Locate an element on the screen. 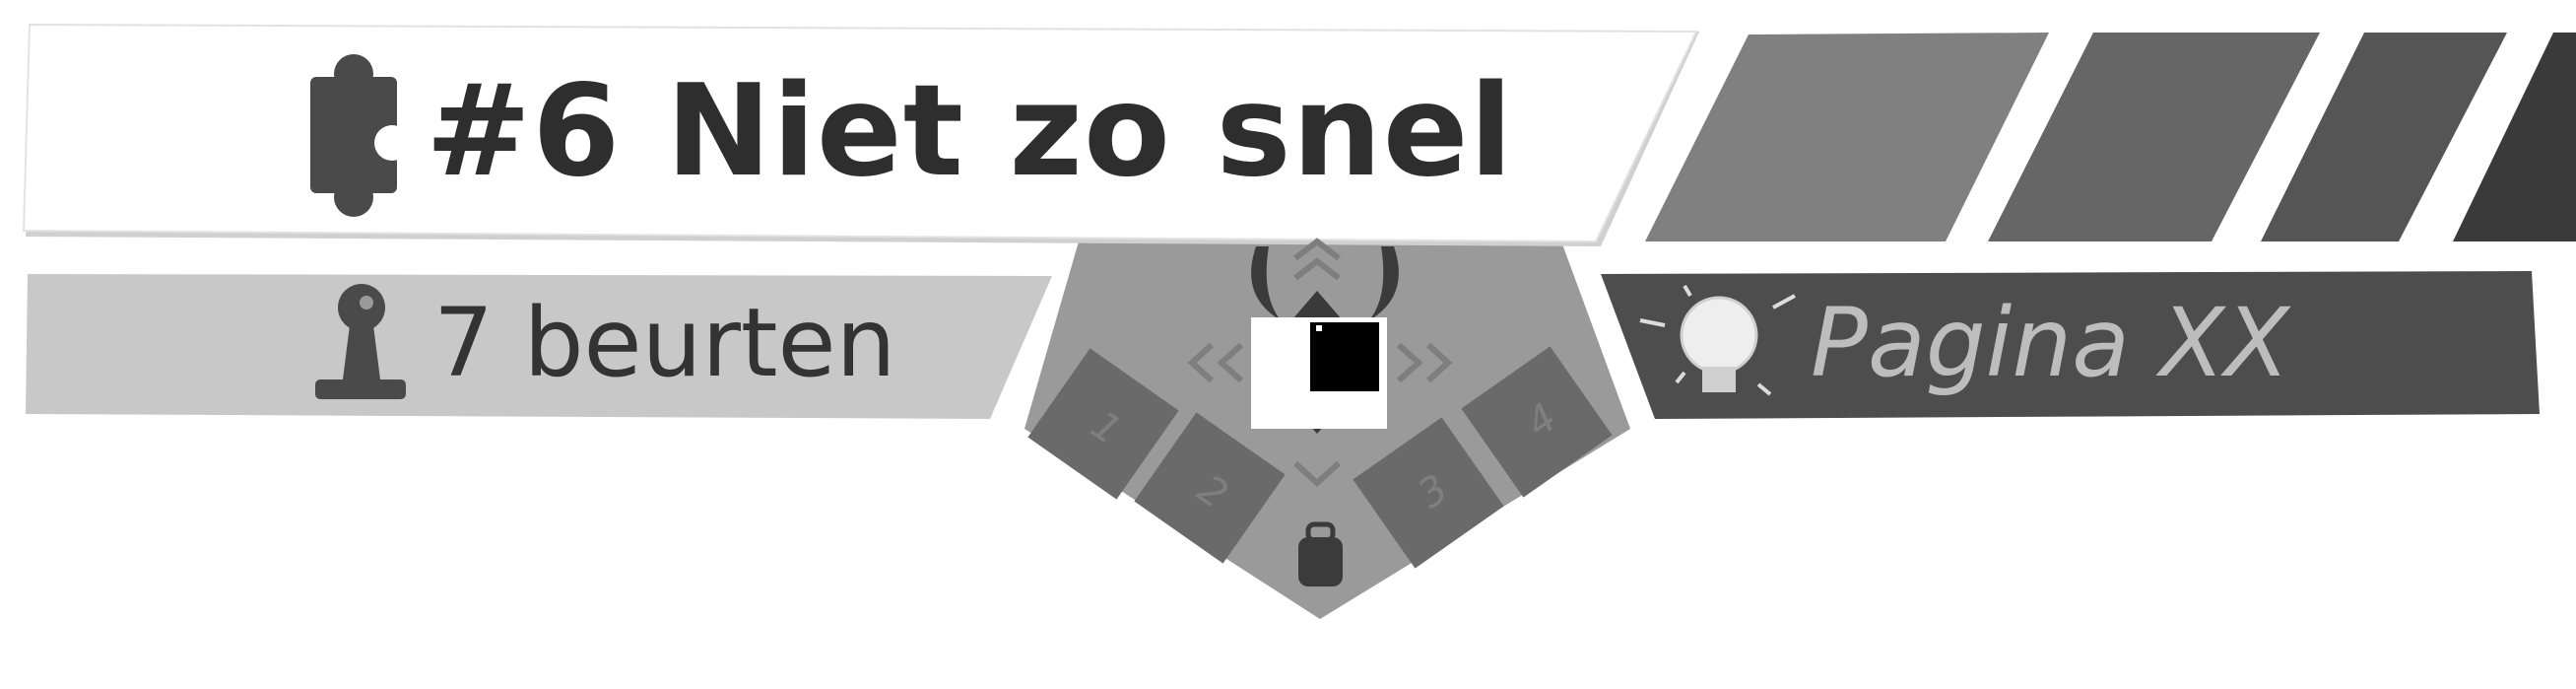 The width and height of the screenshot is (2576, 689). puzzle-piece-icon is located at coordinates (360, 136).